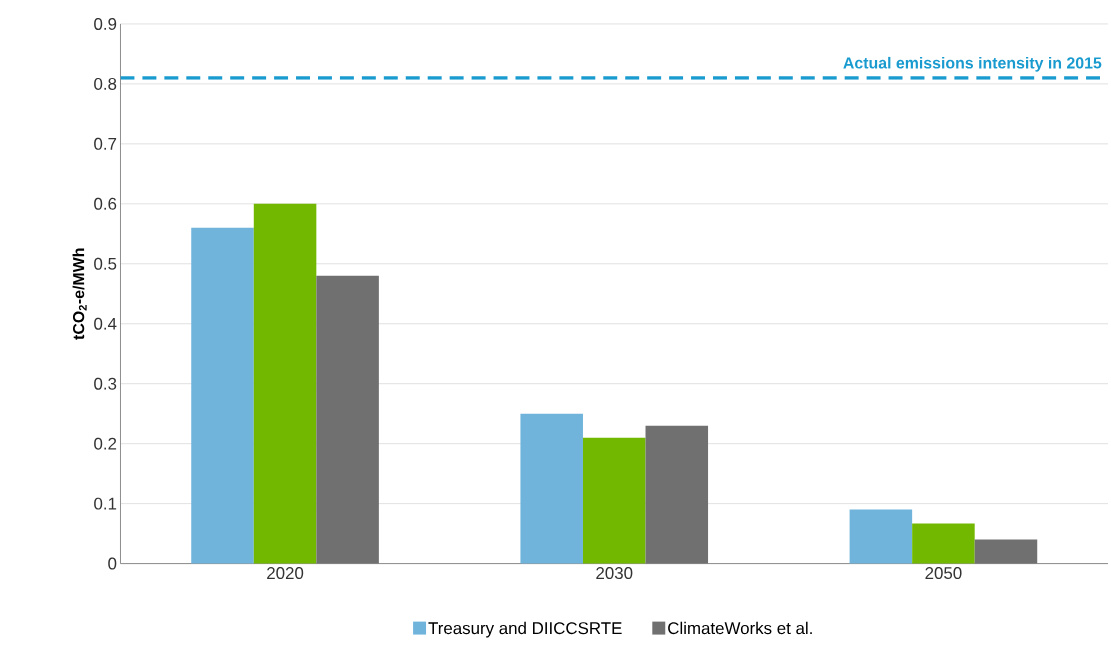 The width and height of the screenshot is (1111, 672). What do you see at coordinates (105, 203) in the screenshot?
I see `y-tick-label: 0.6` at bounding box center [105, 203].